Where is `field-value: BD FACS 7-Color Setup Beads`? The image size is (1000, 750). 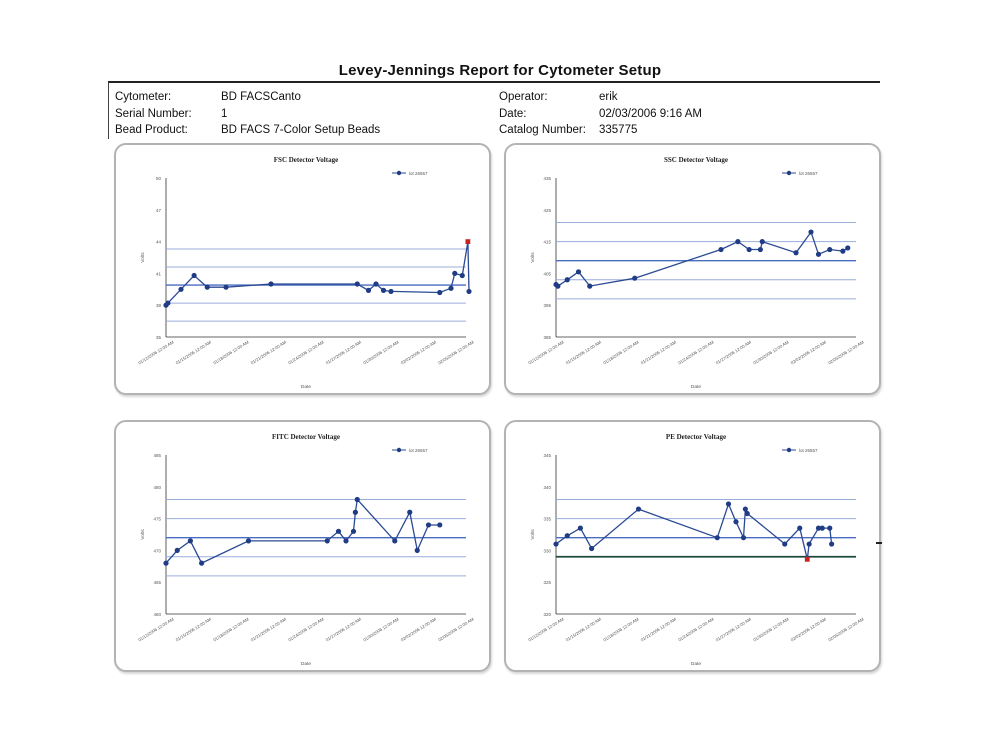
field-value: BD FACS 7-Color Setup Beads is located at coordinates (301, 130).